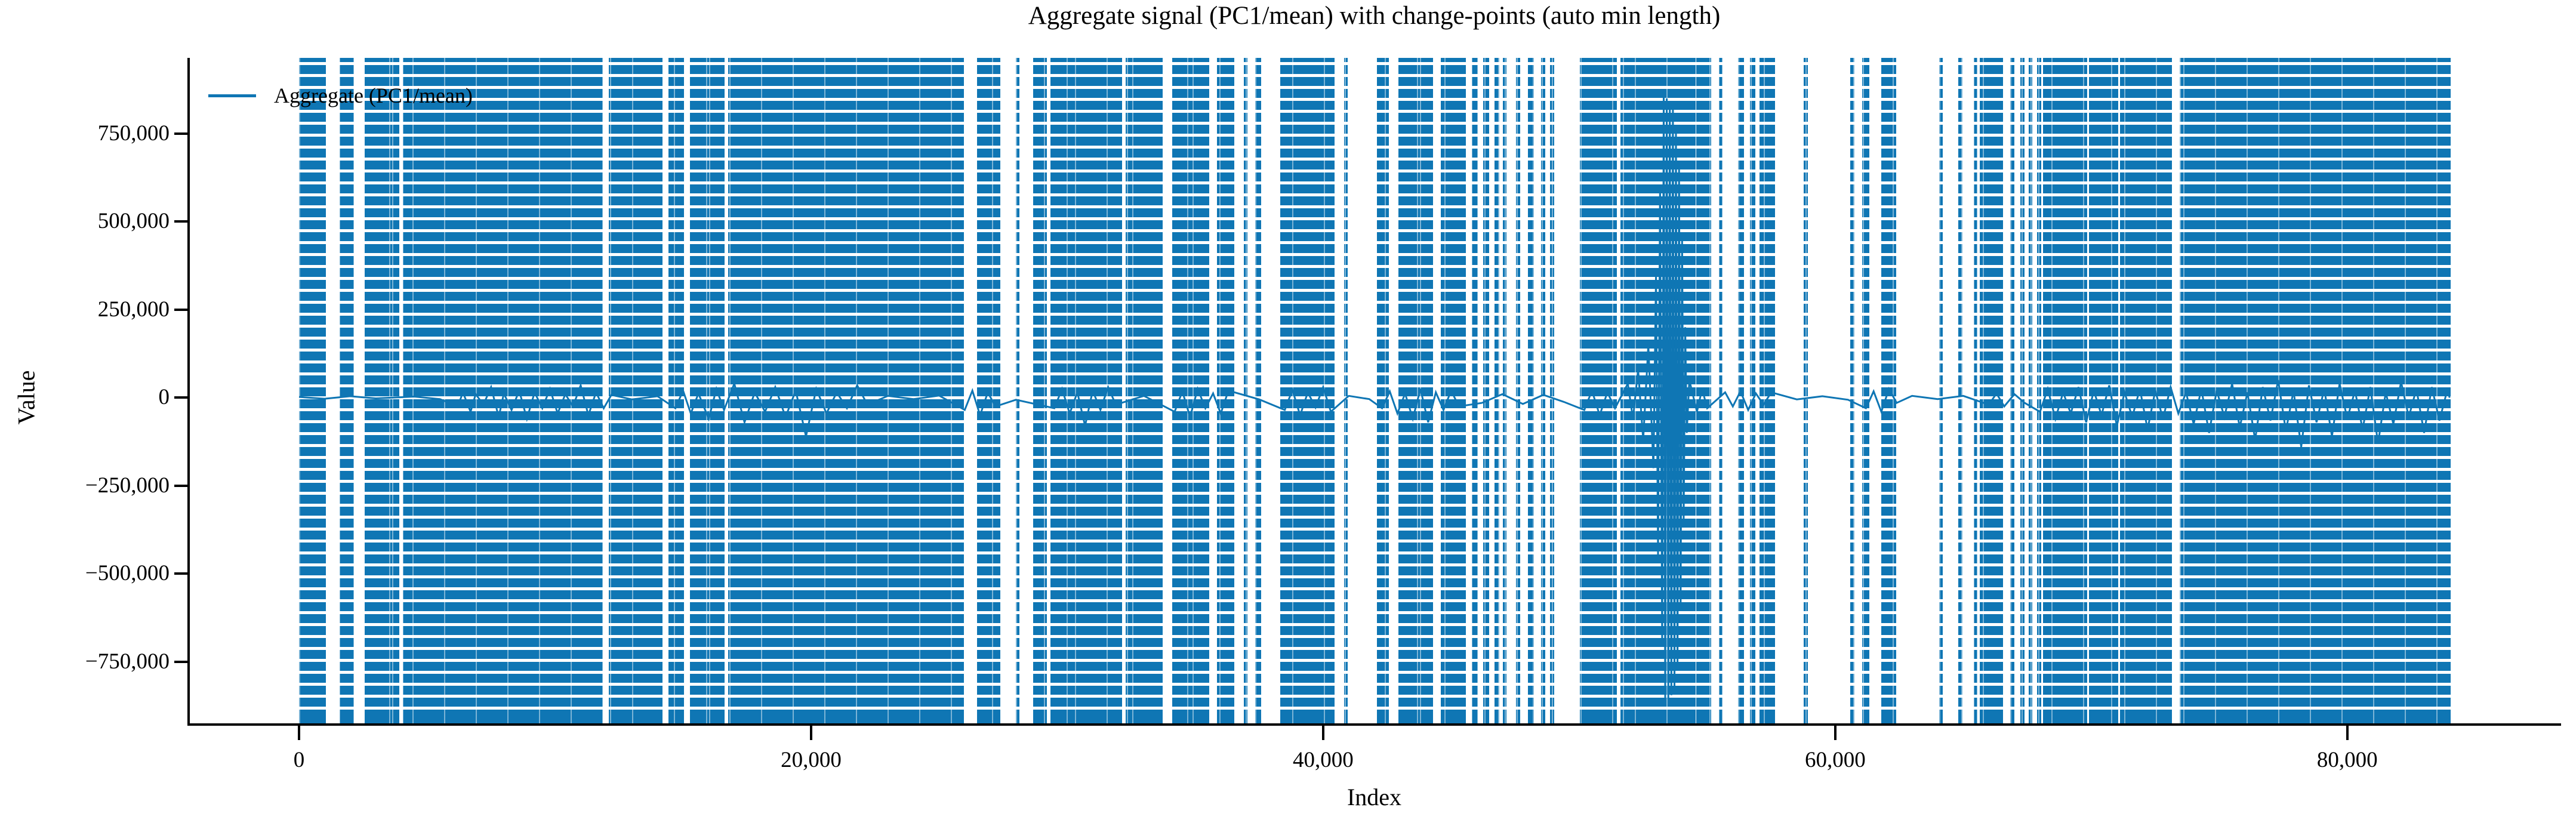 The height and width of the screenshot is (826, 2576). I want to click on y-axis-label: Value, so click(26, 397).